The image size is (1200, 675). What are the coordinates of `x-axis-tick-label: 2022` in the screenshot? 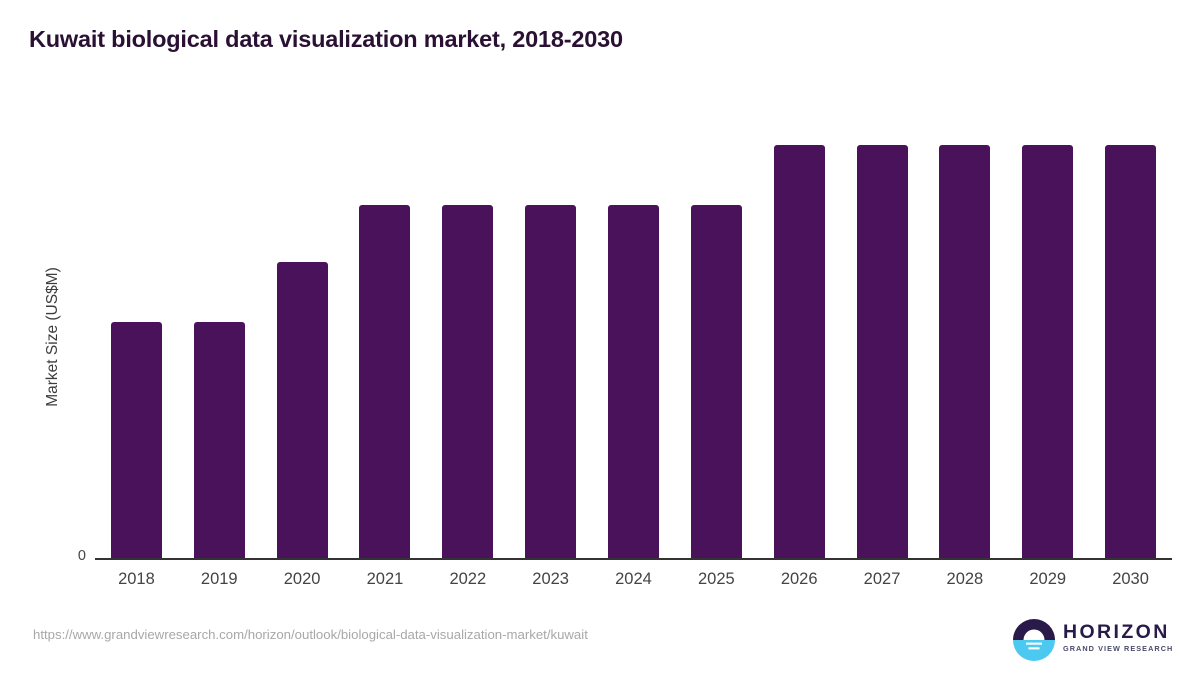 It's located at (468, 579).